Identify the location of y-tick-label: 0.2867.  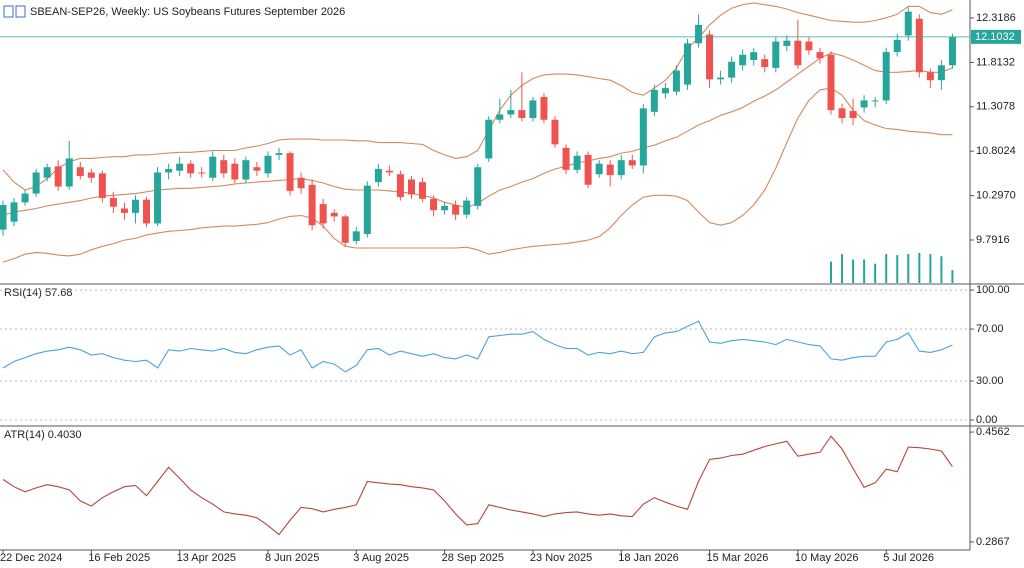
(993, 542).